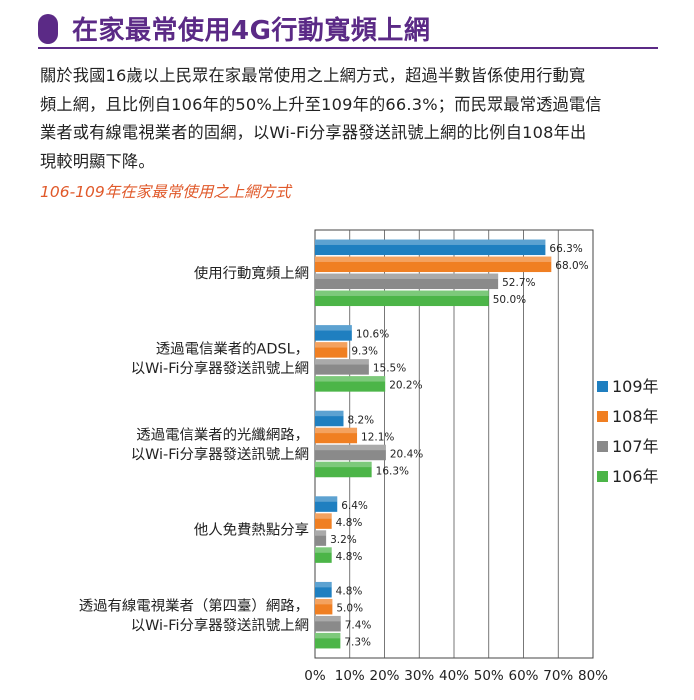  What do you see at coordinates (635, 416) in the screenshot?
I see `legend-label: 108年` at bounding box center [635, 416].